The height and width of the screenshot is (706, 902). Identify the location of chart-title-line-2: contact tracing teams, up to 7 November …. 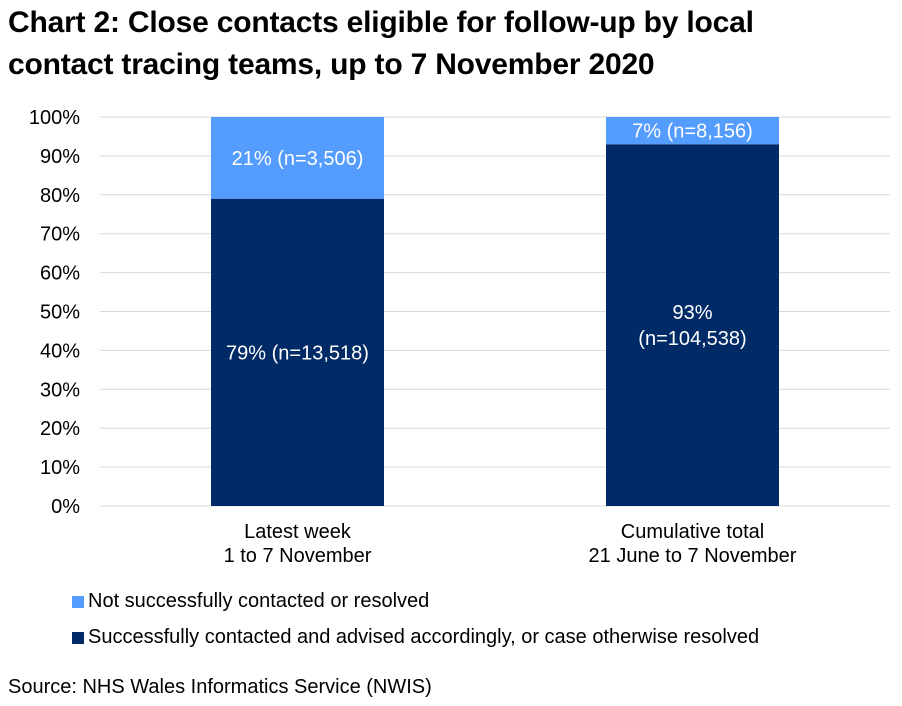
(331, 64).